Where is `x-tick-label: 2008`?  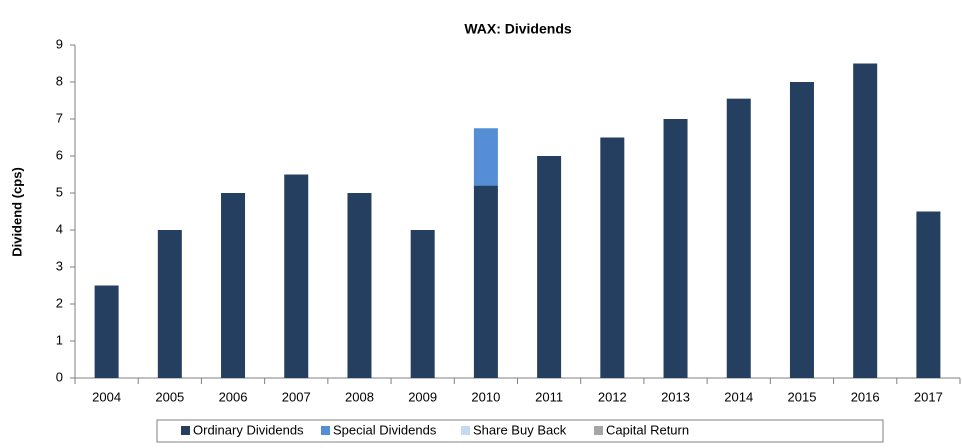
x-tick-label: 2008 is located at coordinates (359, 396).